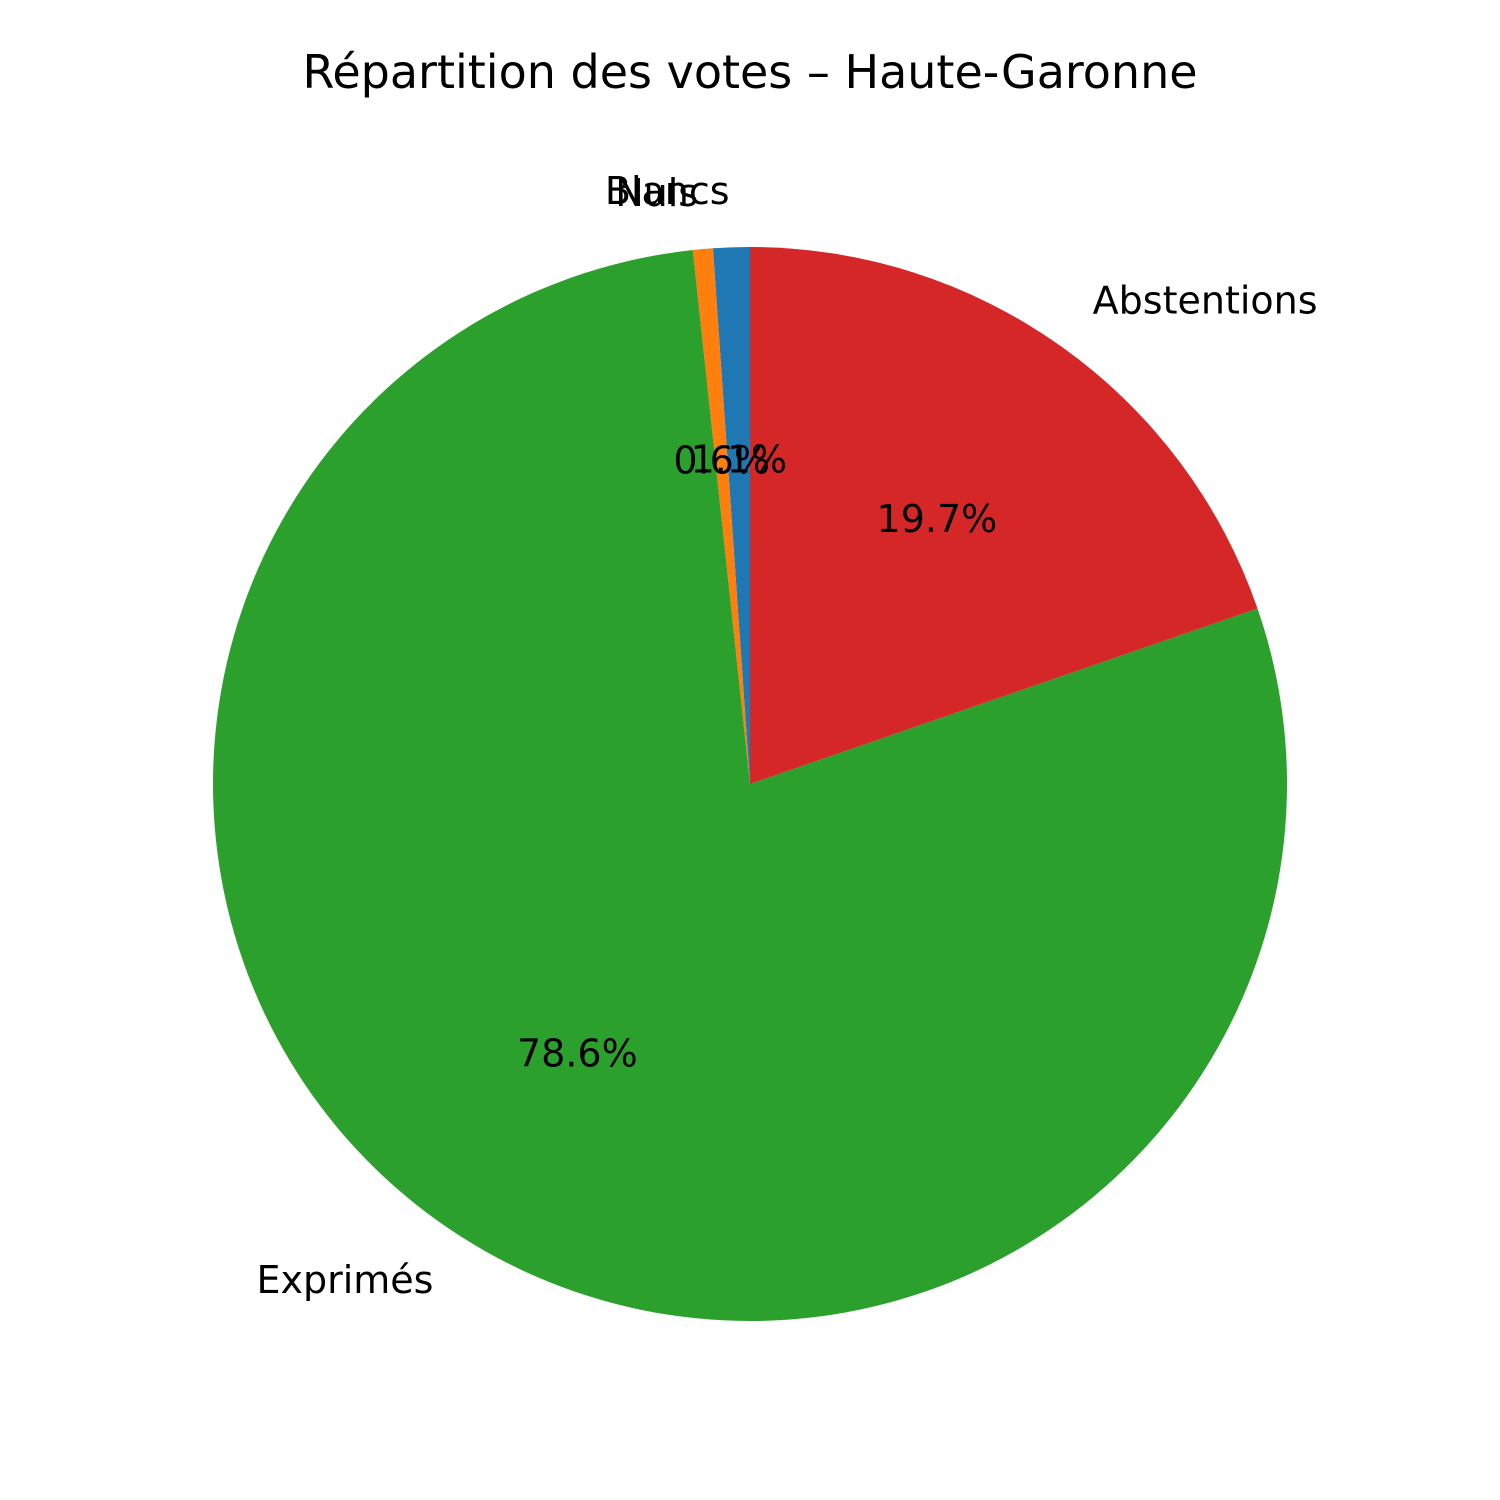  What do you see at coordinates (749, 72) in the screenshot?
I see `chart-title: Répartition des votes – Haute-Garonne` at bounding box center [749, 72].